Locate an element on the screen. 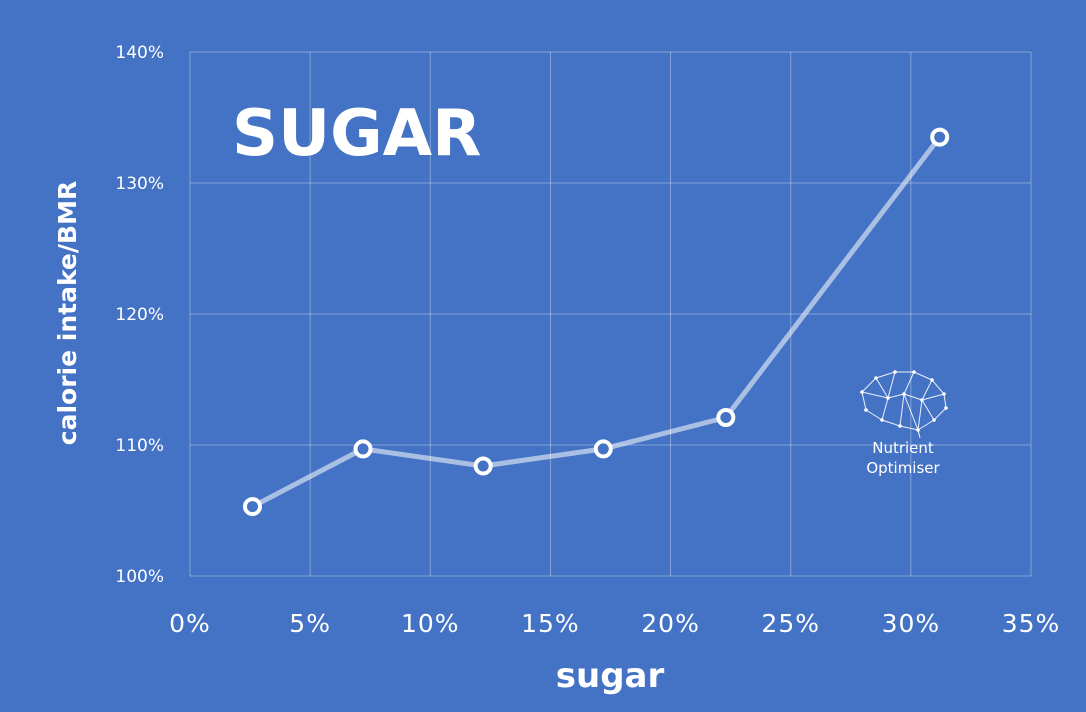 Image resolution: width=1086 pixels, height=712 pixels. y-tick-label: 120% is located at coordinates (139, 315).